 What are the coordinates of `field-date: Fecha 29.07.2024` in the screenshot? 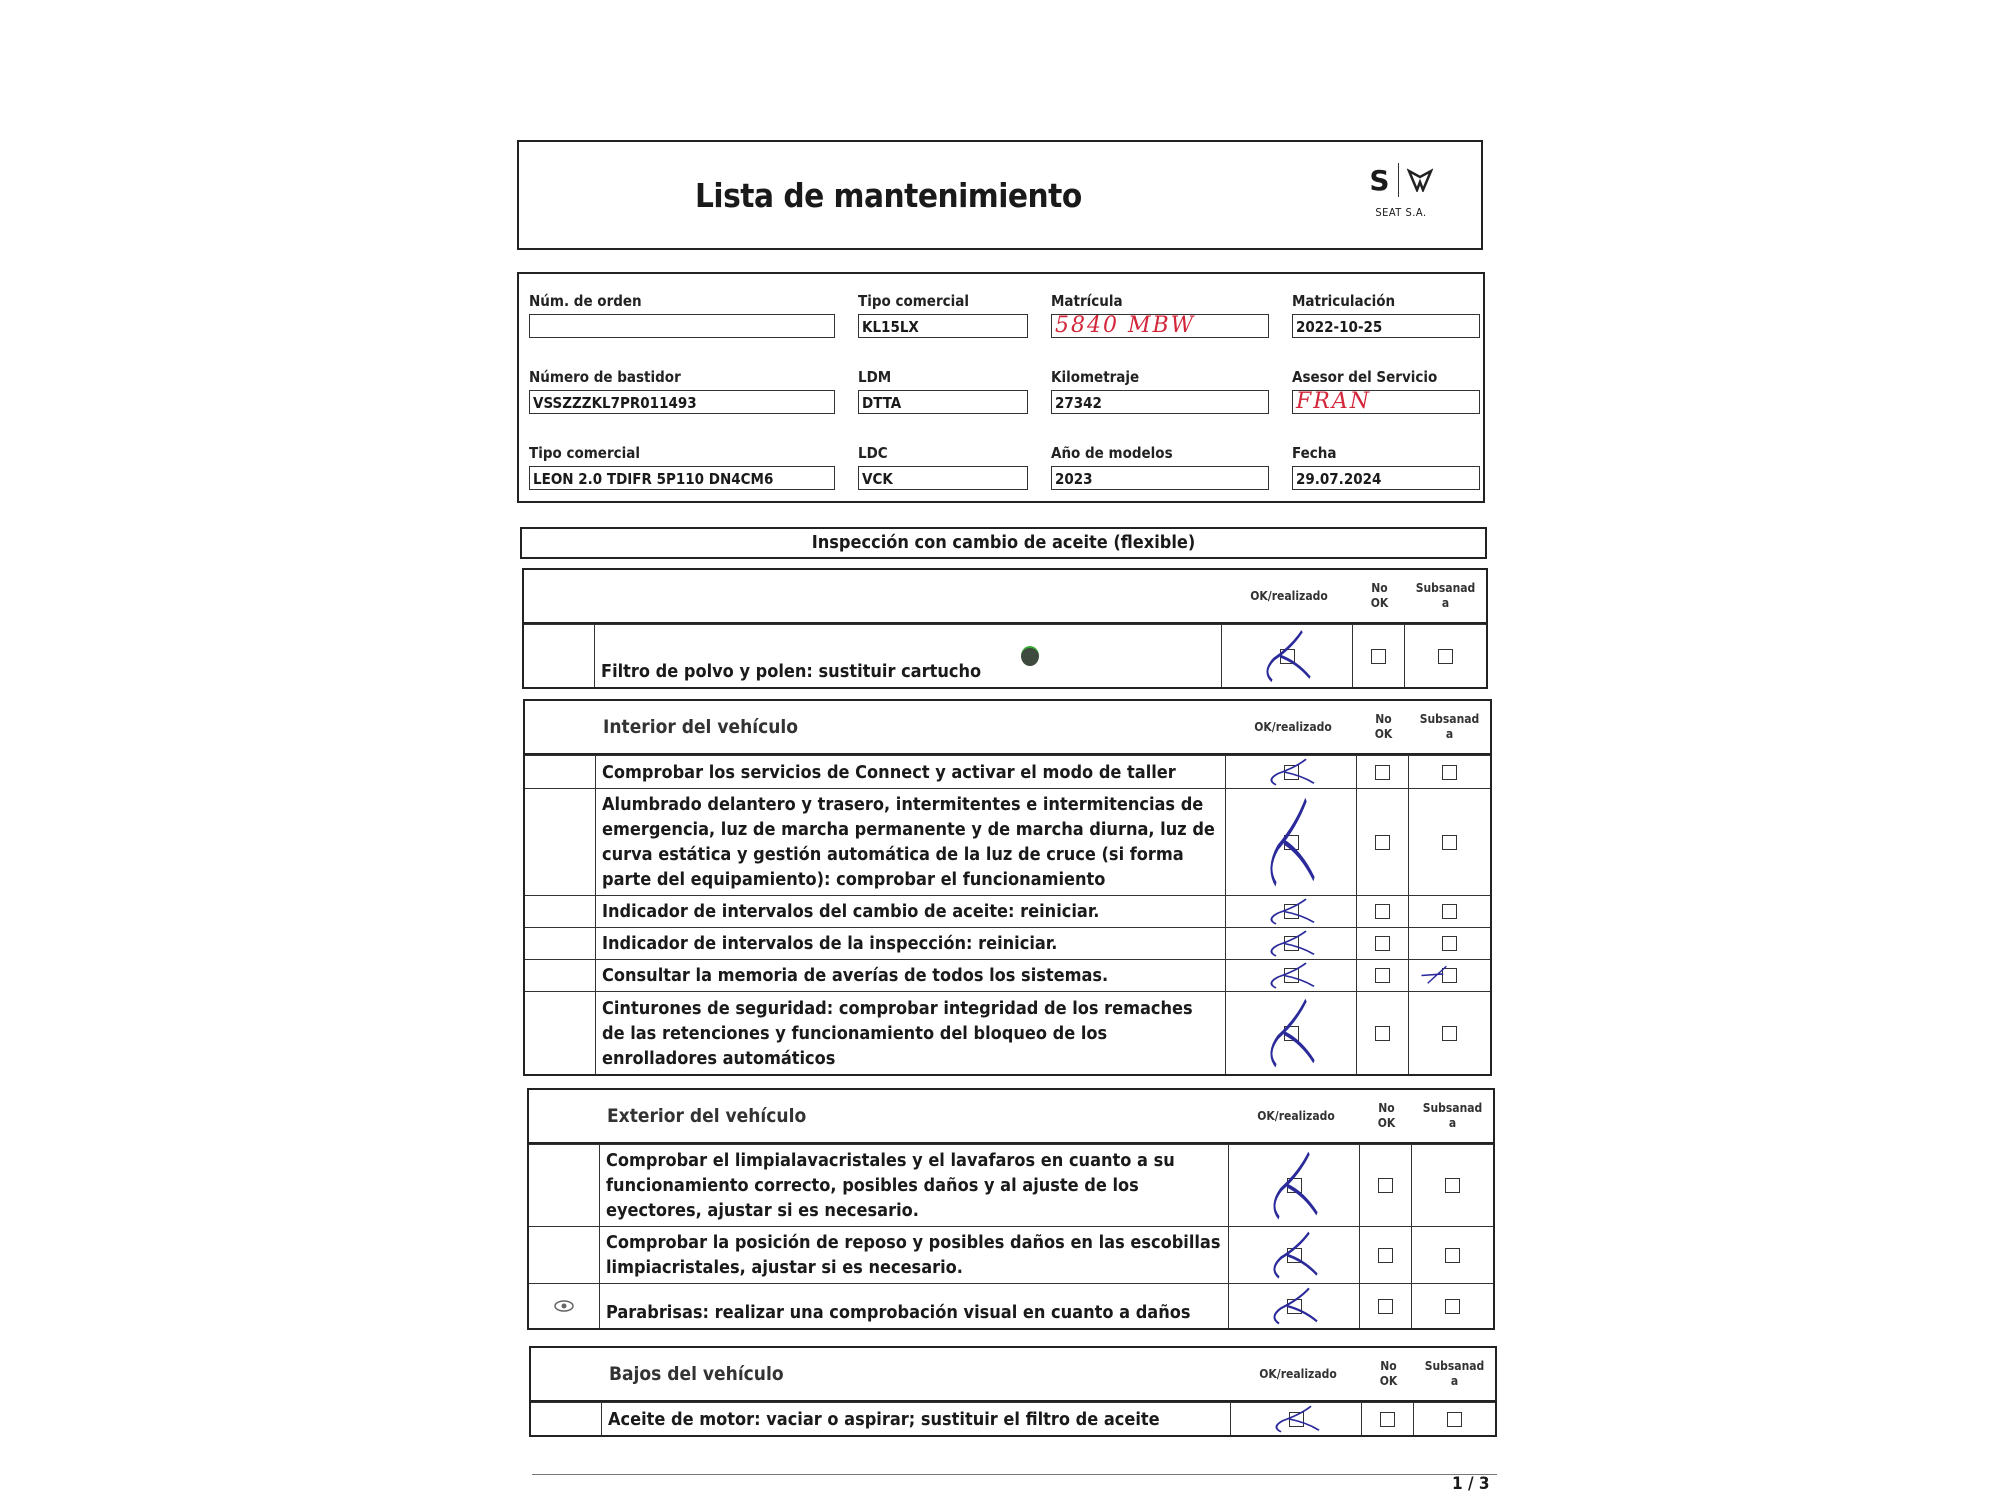 It's located at (1386, 467).